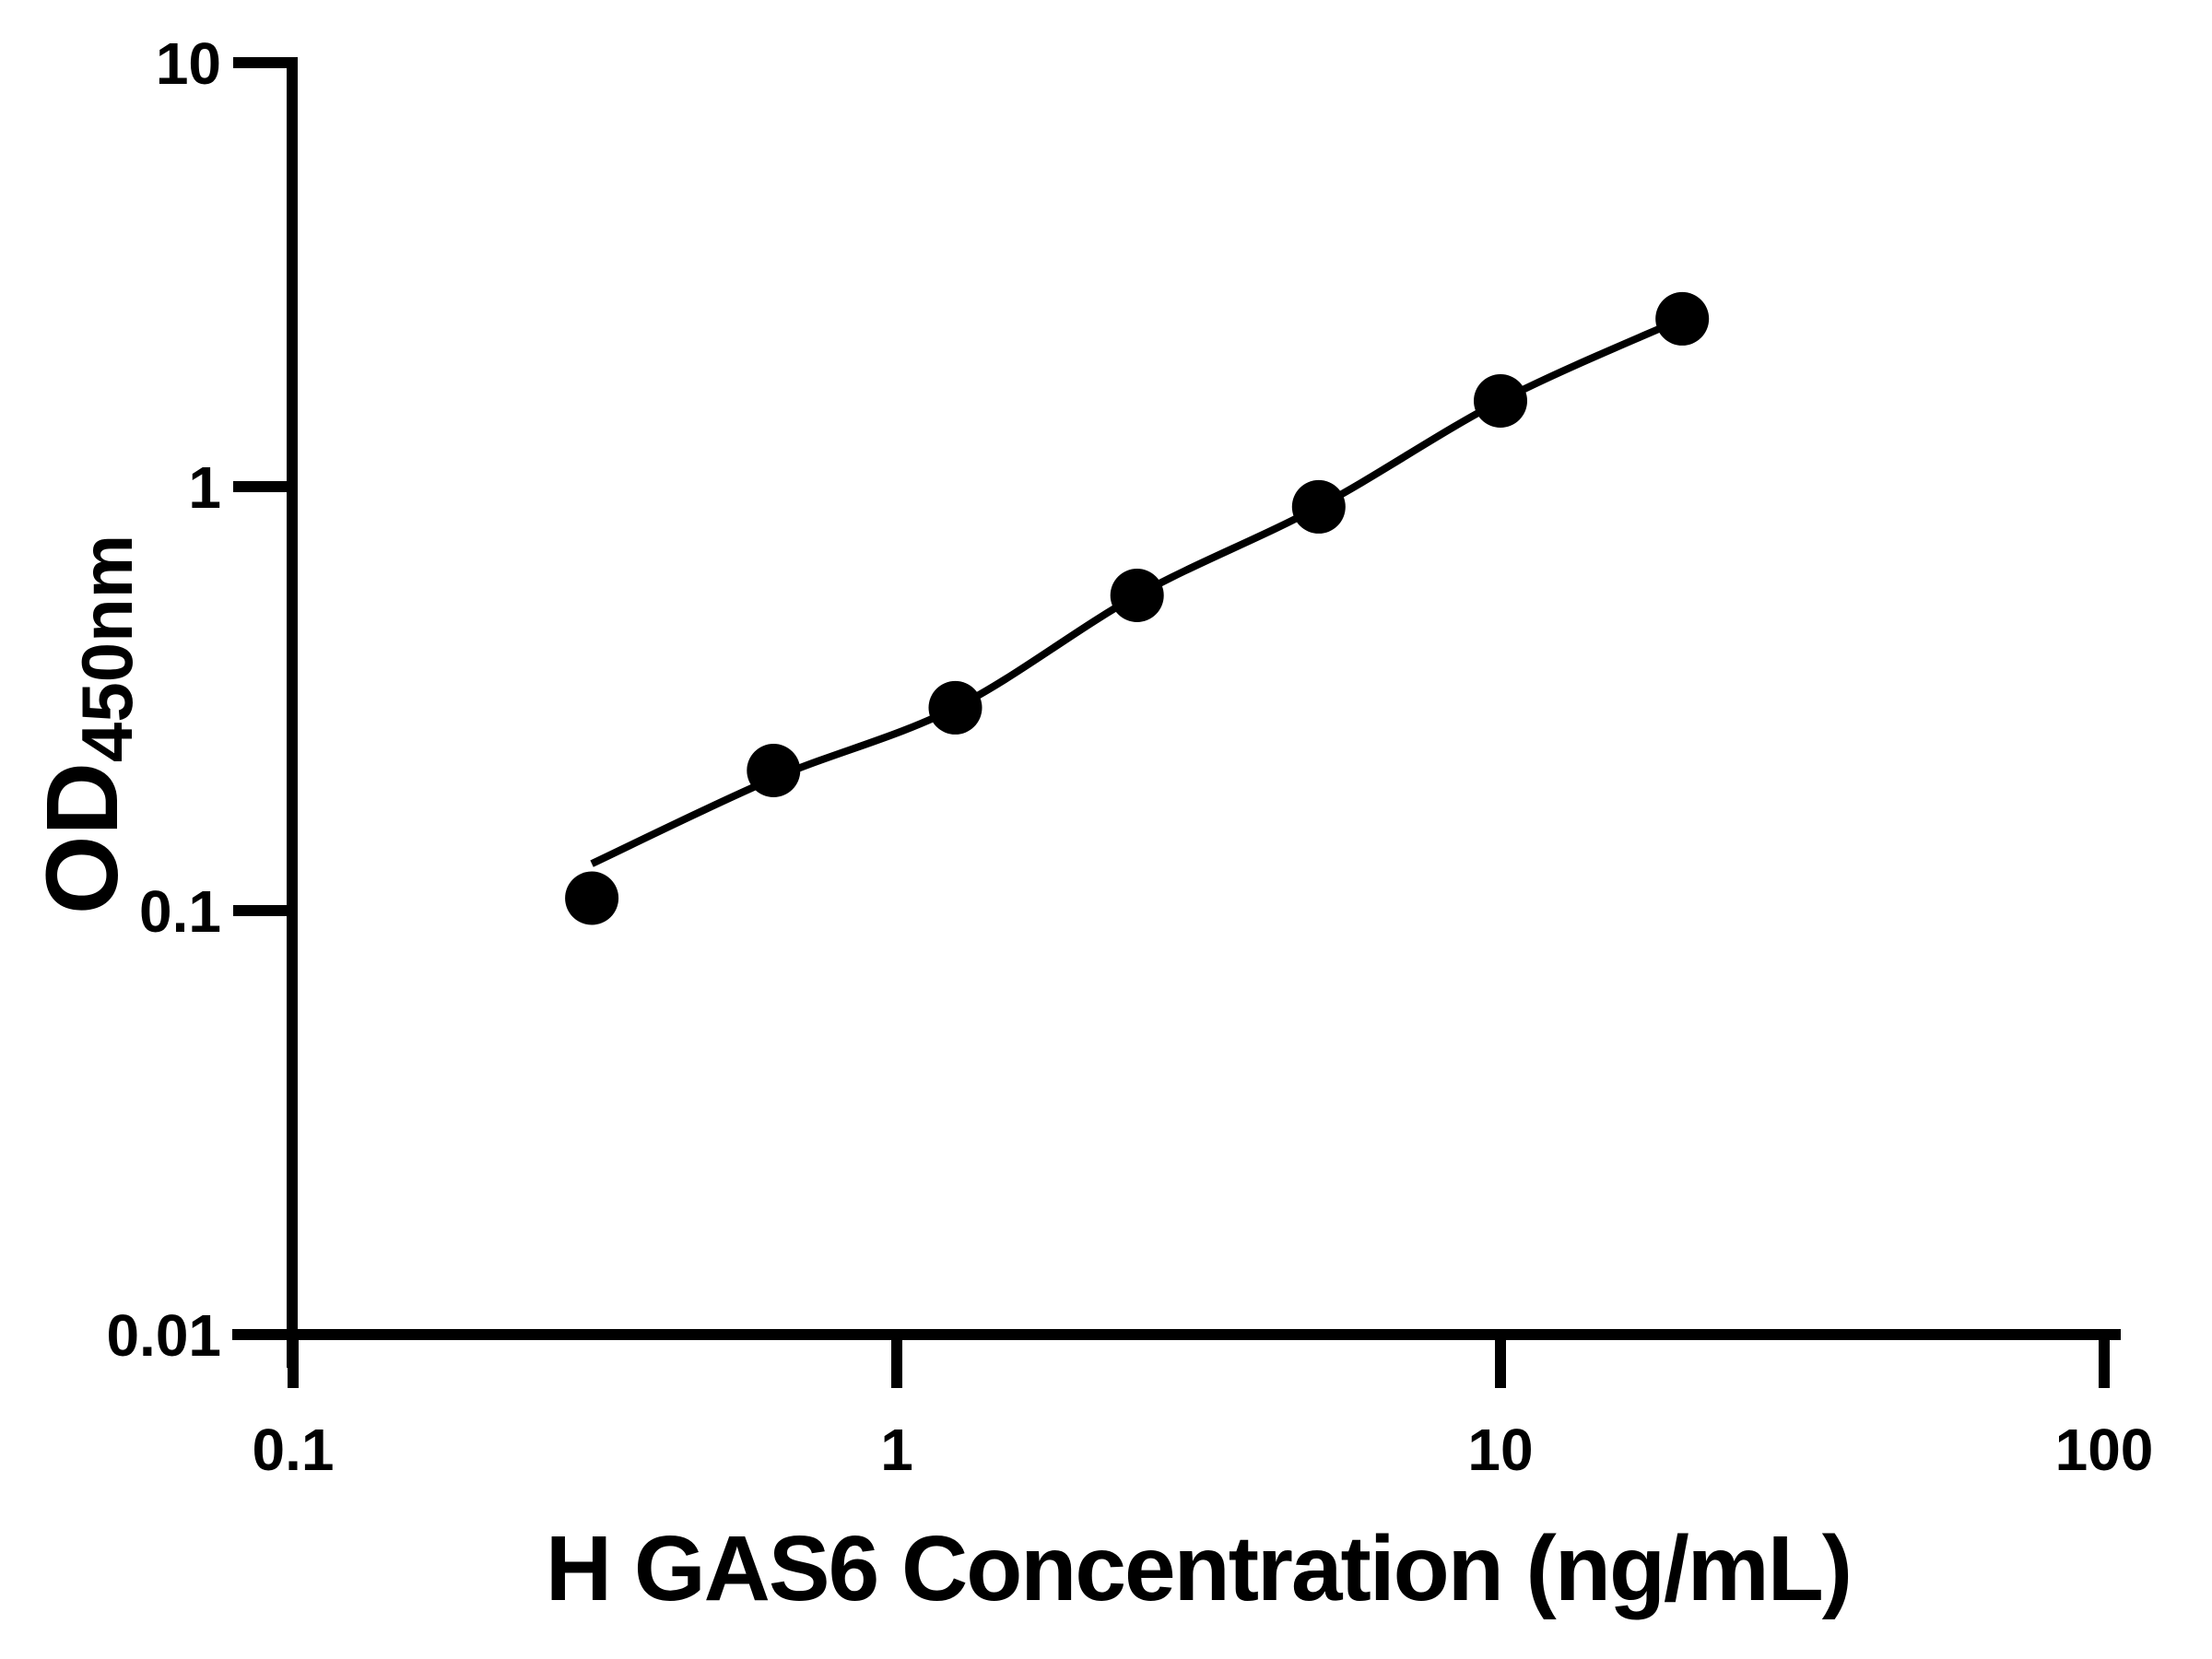 The width and height of the screenshot is (2212, 1659). What do you see at coordinates (1198, 1568) in the screenshot?
I see `x-axis-title: H GAS6 Concentration (ng/mL)` at bounding box center [1198, 1568].